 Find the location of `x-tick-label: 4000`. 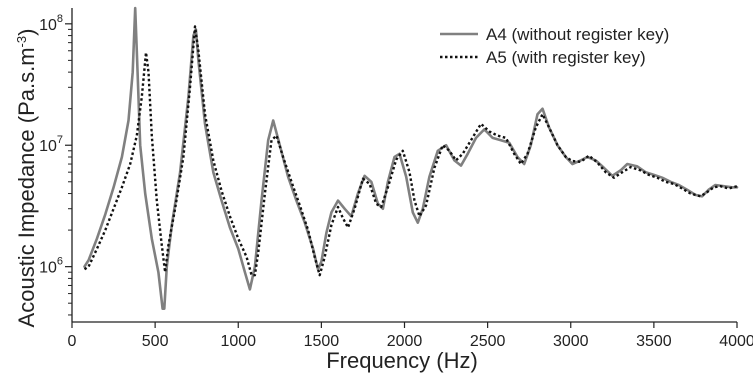

x-tick-label: 4000 is located at coordinates (736, 341).